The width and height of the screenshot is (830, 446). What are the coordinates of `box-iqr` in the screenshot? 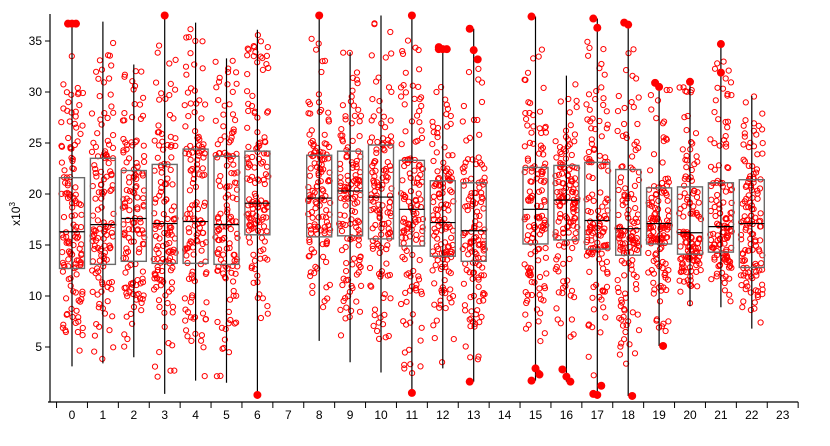 It's located at (659, 216).